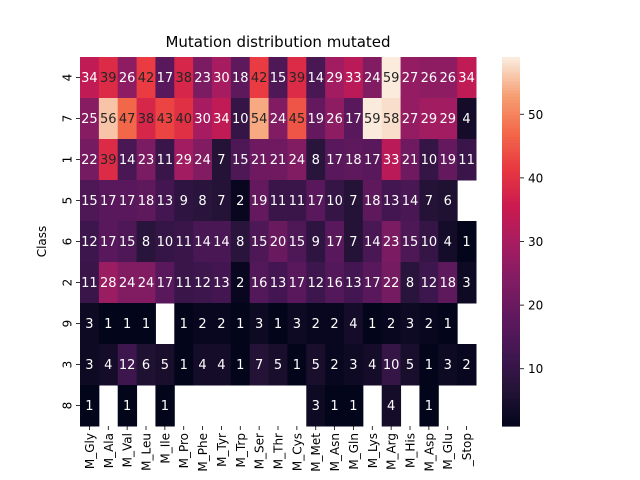  I want to click on x-tick-label: M_Ala, so click(109, 450).